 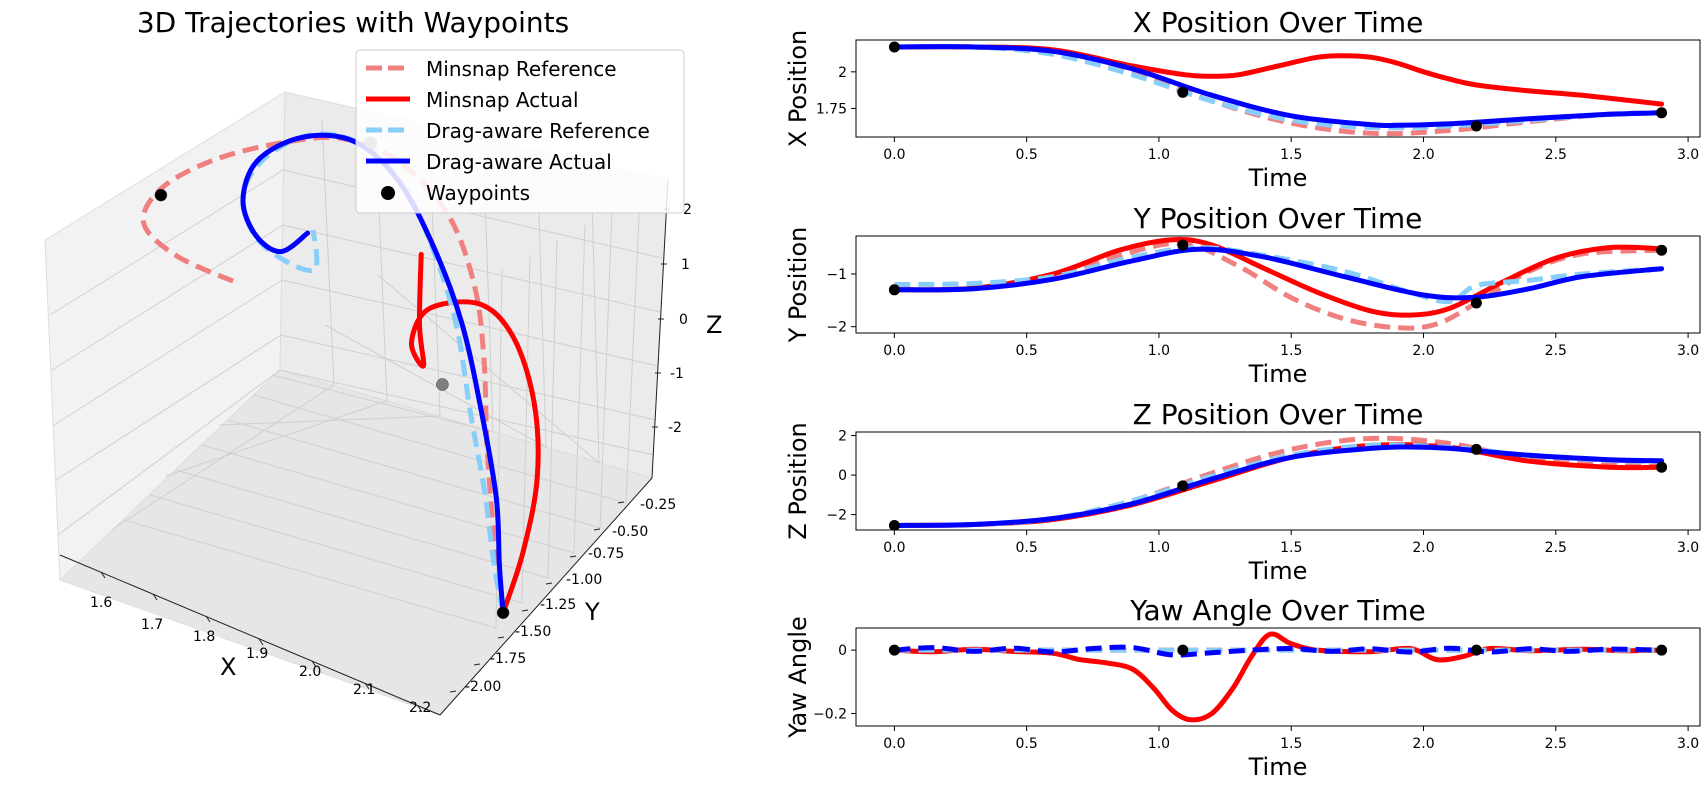 I want to click on x-axis-3d-ticks: 1.6 1.7 1.8 1.9 2.0 2.1 2.2 X, so click(x=260, y=643).